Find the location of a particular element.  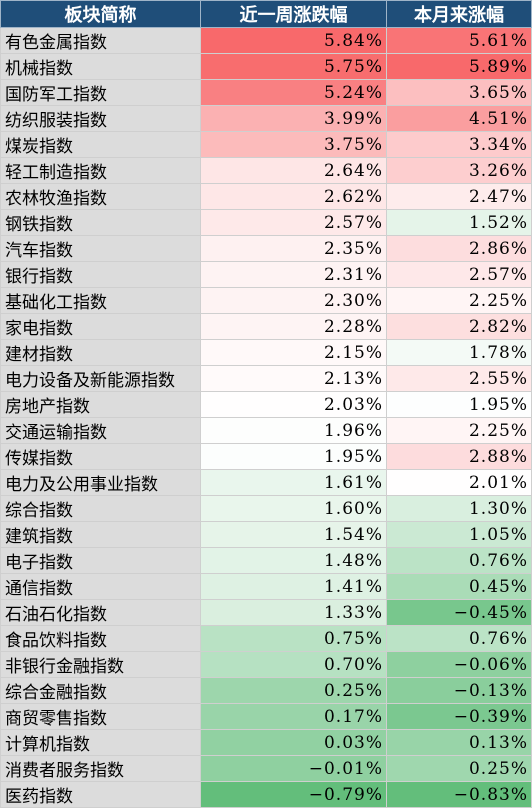

week-change-cell: 2.62% is located at coordinates (293, 196).